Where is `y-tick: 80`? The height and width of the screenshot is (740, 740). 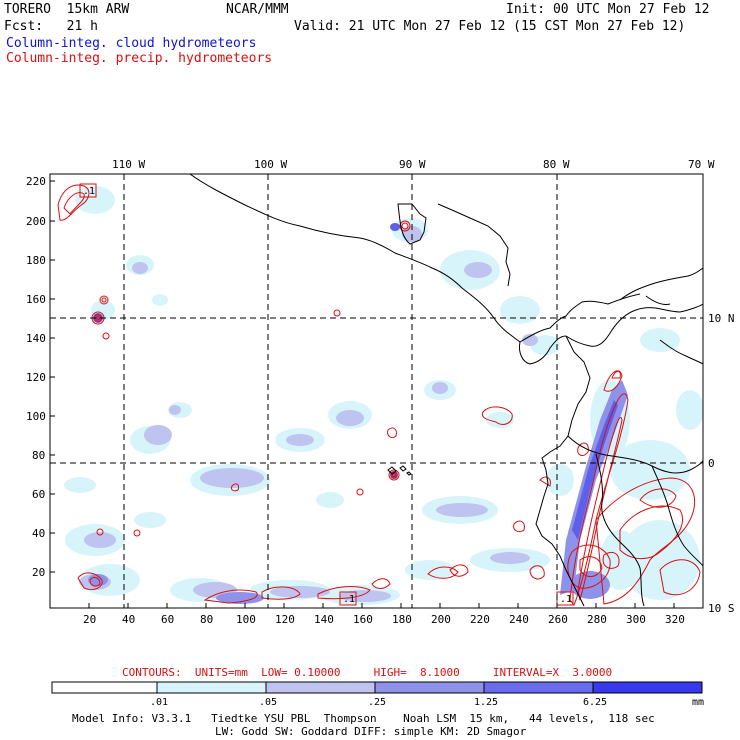
y-tick: 80 is located at coordinates (39, 455).